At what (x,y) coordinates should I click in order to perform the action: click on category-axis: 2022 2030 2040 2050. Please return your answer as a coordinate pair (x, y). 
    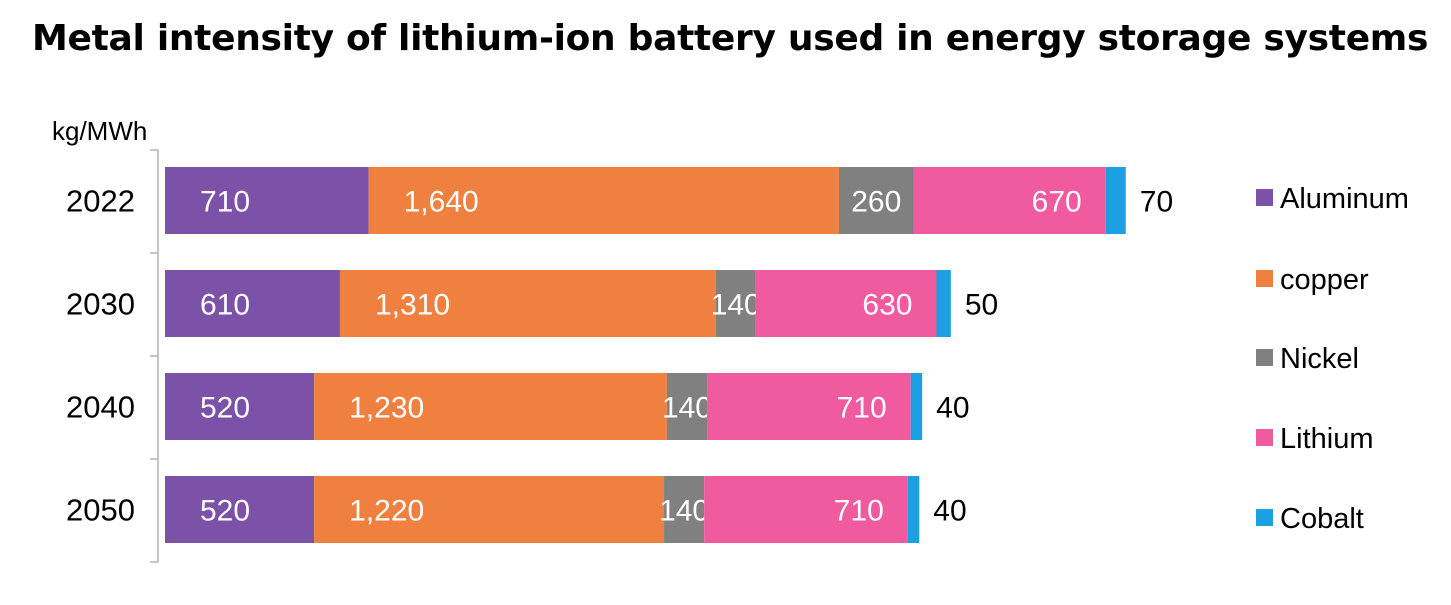
    Looking at the image, I should click on (112, 356).